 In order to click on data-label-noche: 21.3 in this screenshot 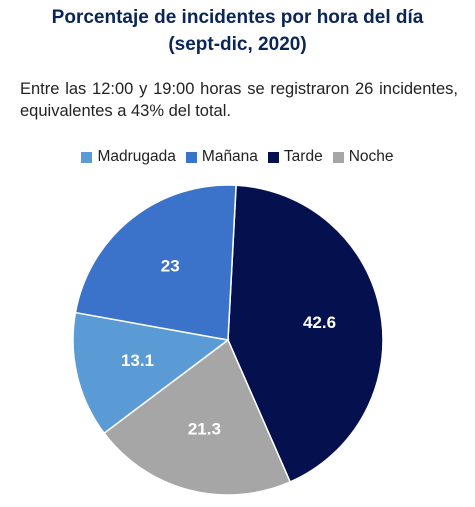, I will do `click(204, 428)`.